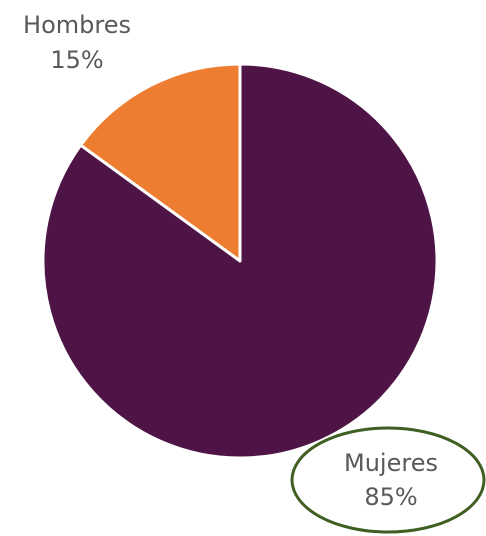 This screenshot has height=536, width=486. I want to click on highlight-ellipse, so click(388, 480).